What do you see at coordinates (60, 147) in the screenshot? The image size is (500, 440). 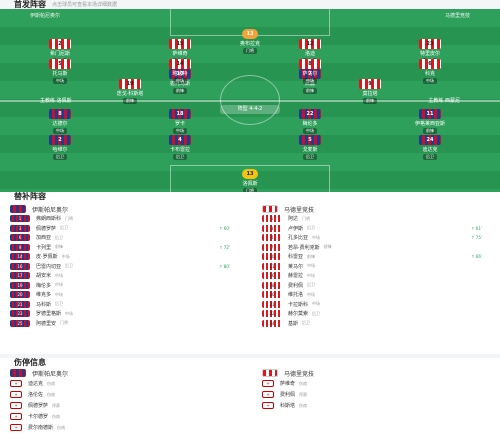 I see `home-player: 2 哈维尔 后卫` at bounding box center [60, 147].